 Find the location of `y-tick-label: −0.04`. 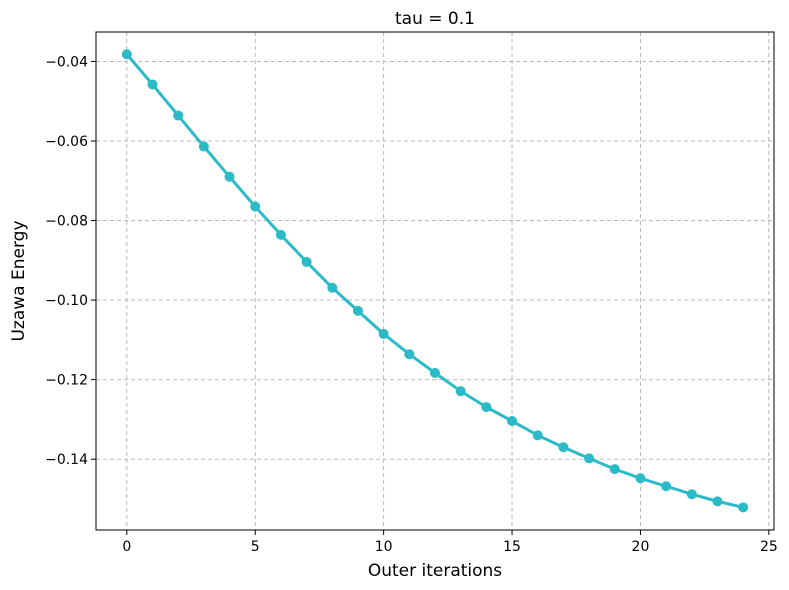

y-tick-label: −0.04 is located at coordinates (66, 62).